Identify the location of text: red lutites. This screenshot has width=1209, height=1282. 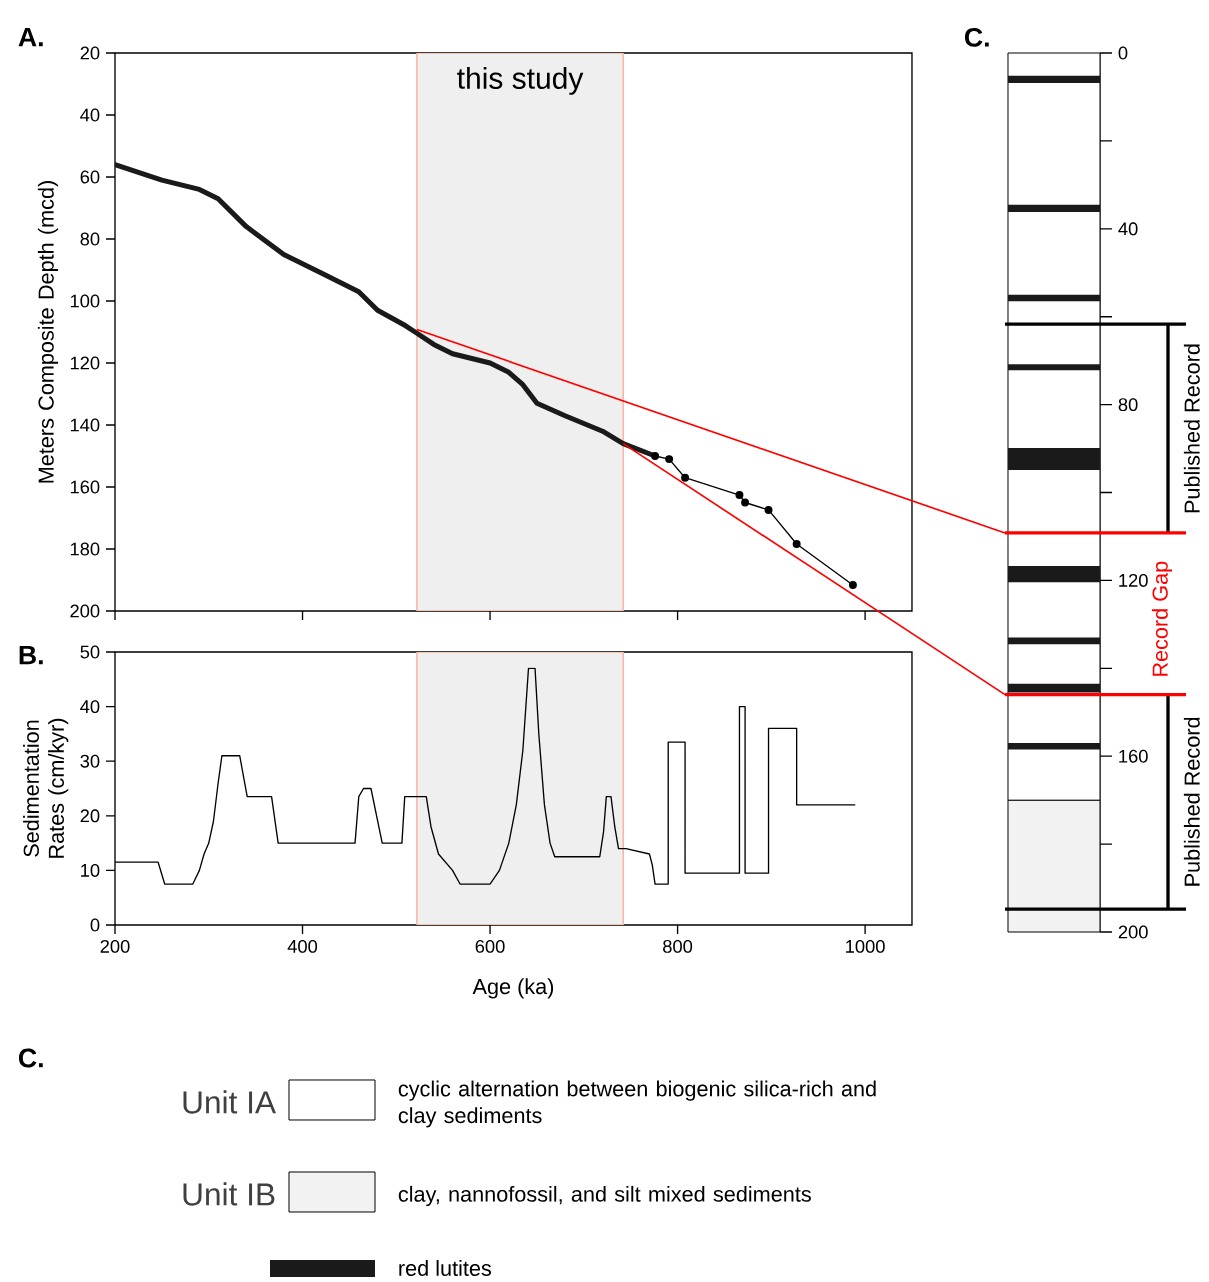
(445, 1268).